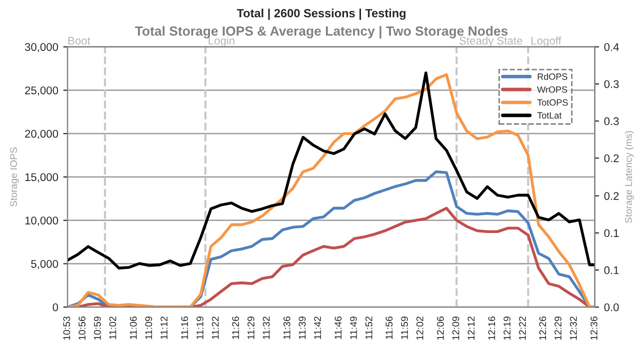 This screenshot has height=347, width=643. I want to click on x-tick-label: 12:09, so click(456, 328).